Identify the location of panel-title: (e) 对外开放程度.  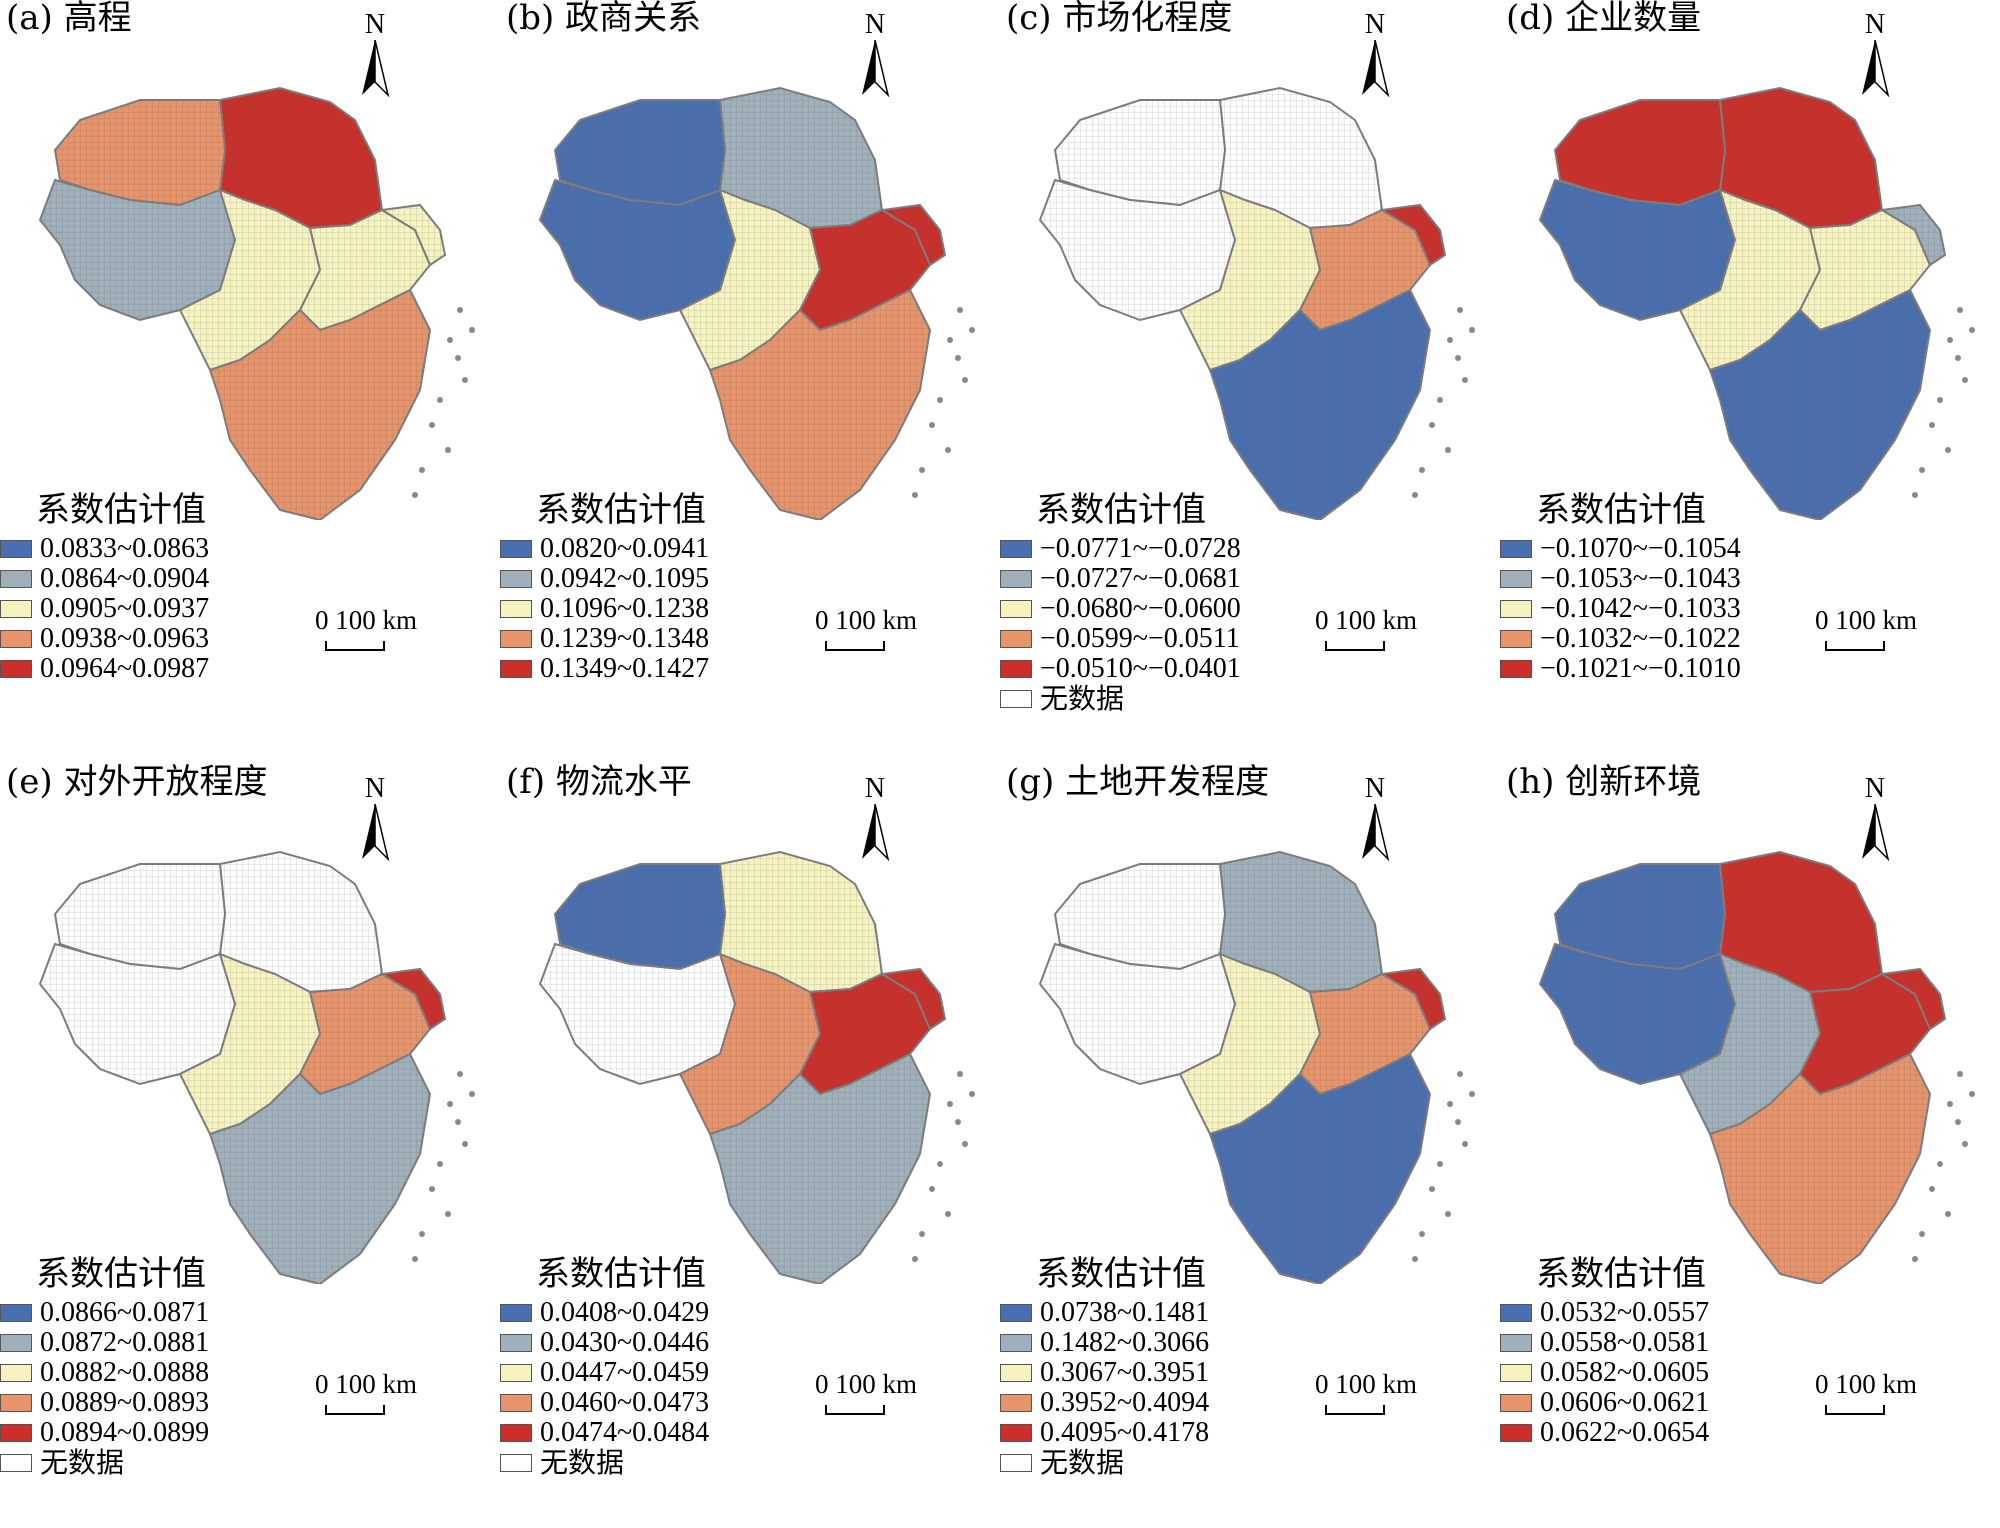
(137, 782).